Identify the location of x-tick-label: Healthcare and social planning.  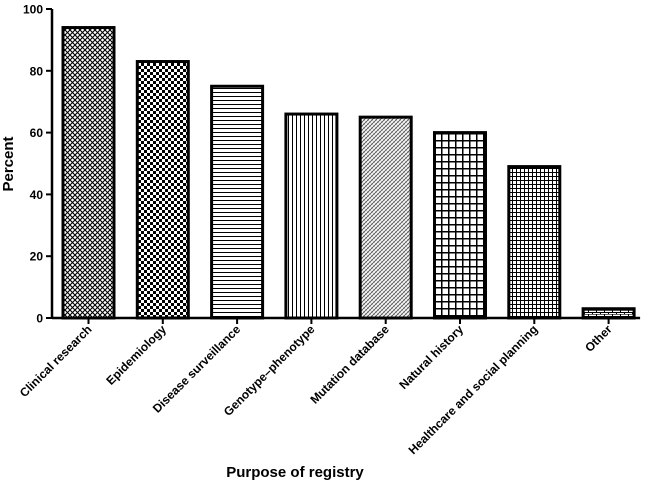
(473, 389).